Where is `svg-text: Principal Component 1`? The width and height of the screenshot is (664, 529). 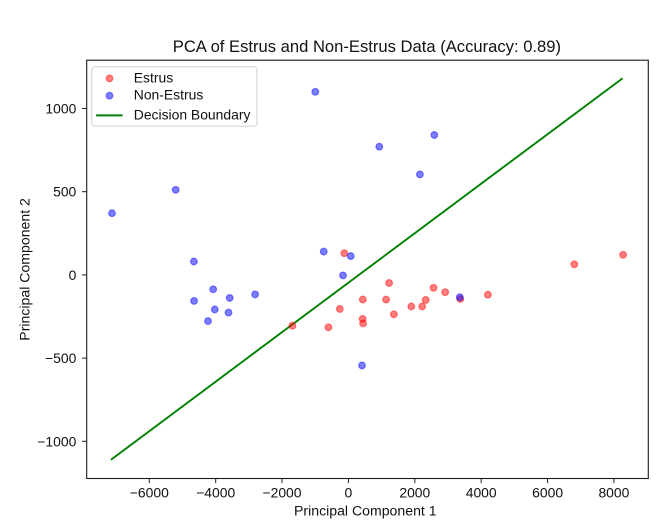
svg-text: Principal Component 1 is located at coordinates (365, 511).